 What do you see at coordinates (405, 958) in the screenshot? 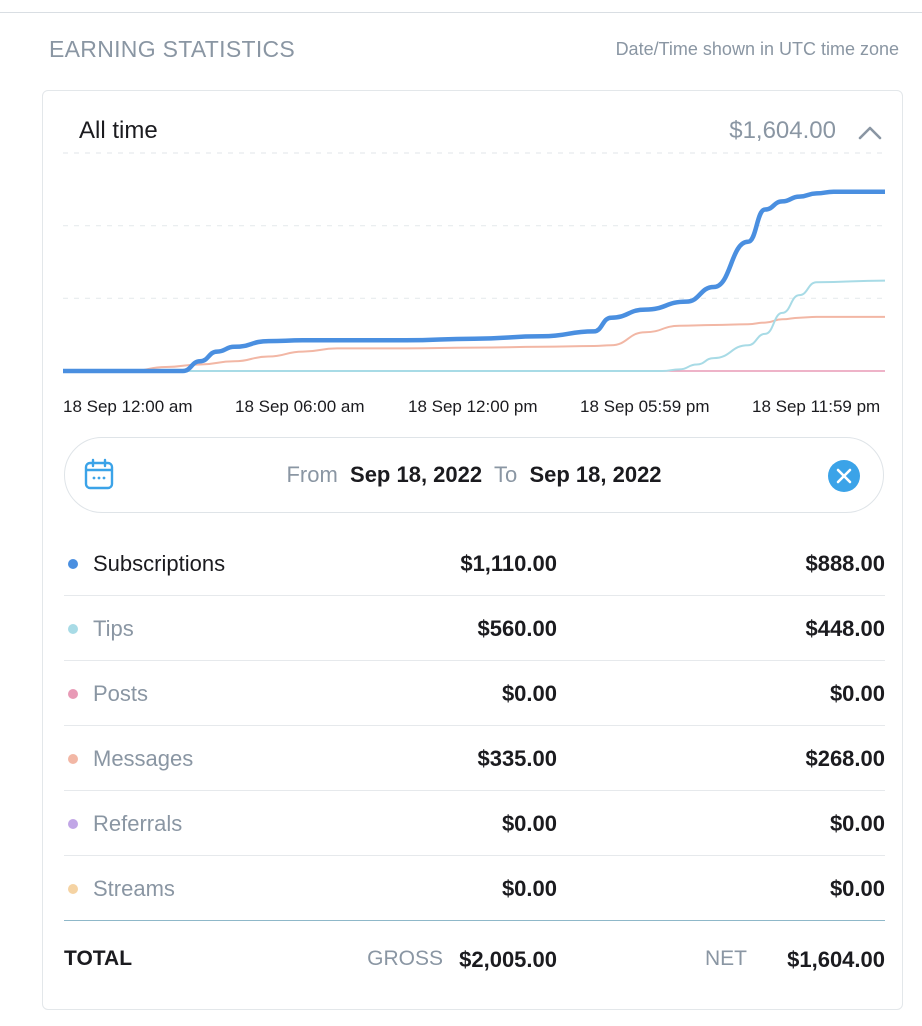
I see `gross-label: GROSS` at bounding box center [405, 958].